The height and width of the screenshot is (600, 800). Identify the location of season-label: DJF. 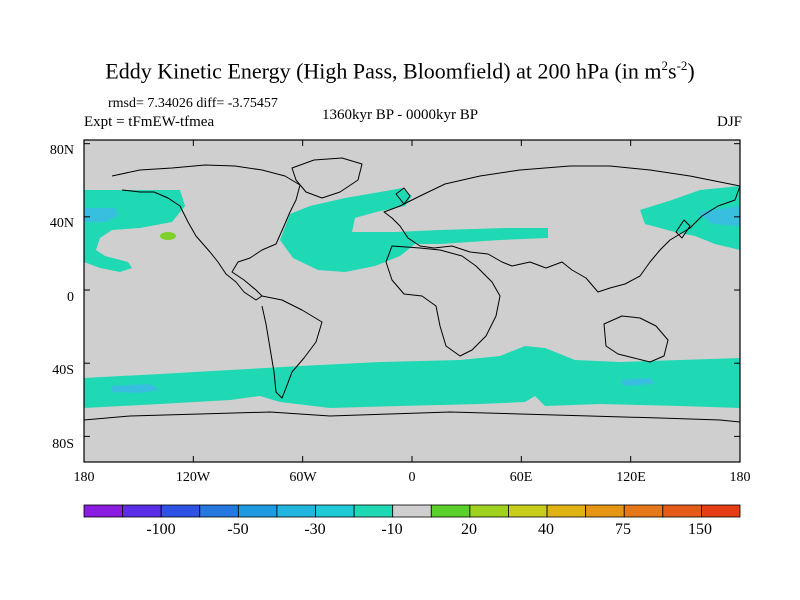
(729, 122).